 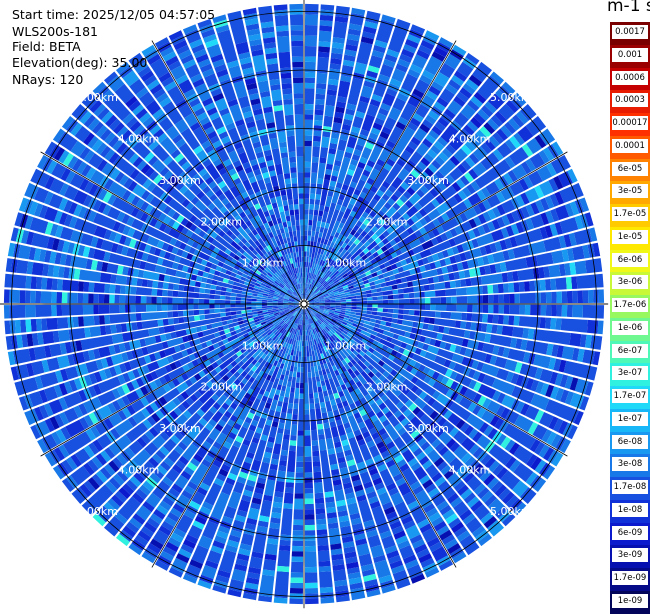 What do you see at coordinates (630, 600) in the screenshot?
I see `colorbar-tick-label: 1e-09` at bounding box center [630, 600].